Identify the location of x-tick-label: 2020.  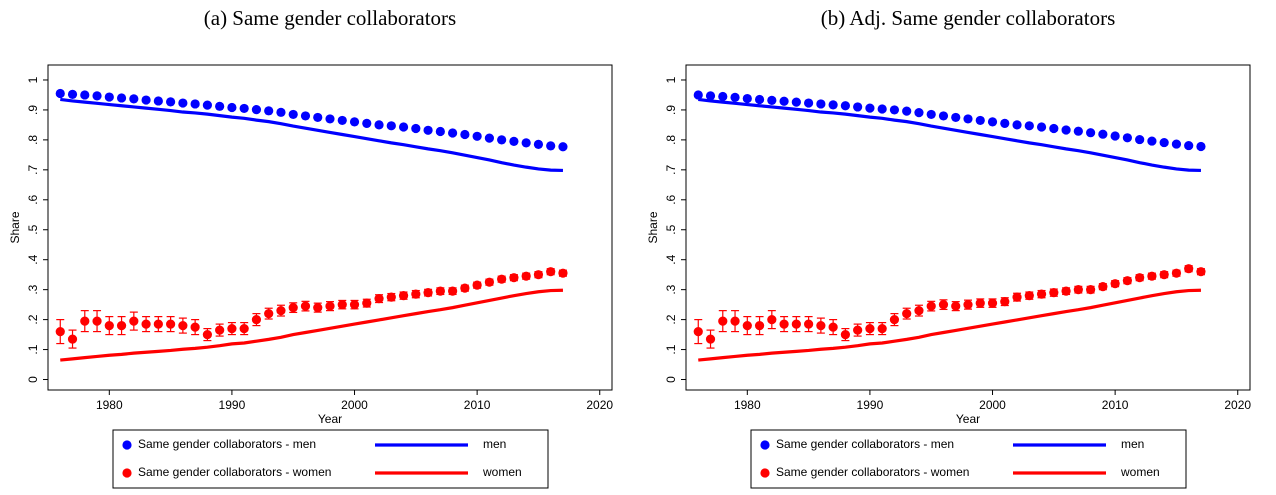
(1237, 405).